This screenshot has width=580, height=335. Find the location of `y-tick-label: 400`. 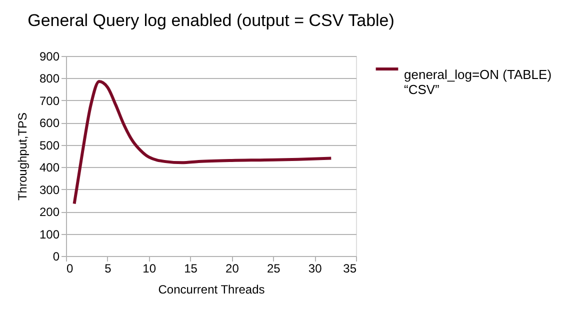

y-tick-label: 400 is located at coordinates (49, 167).